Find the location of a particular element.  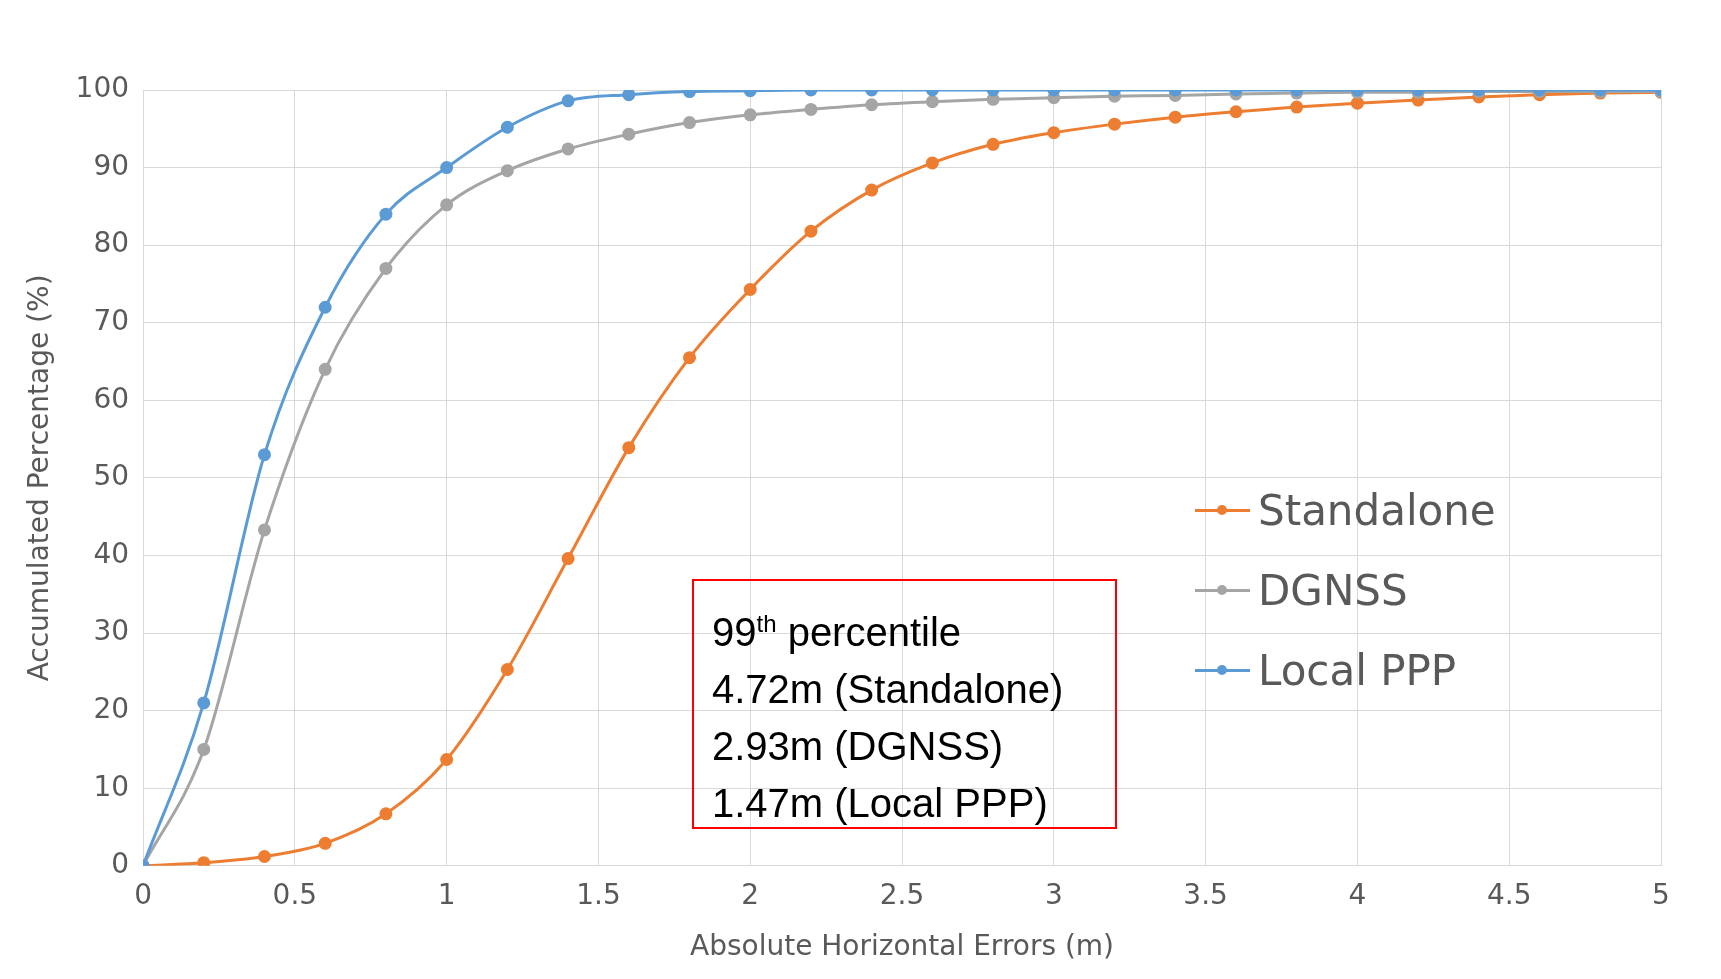

y-tick-label: 10 is located at coordinates (111, 786).